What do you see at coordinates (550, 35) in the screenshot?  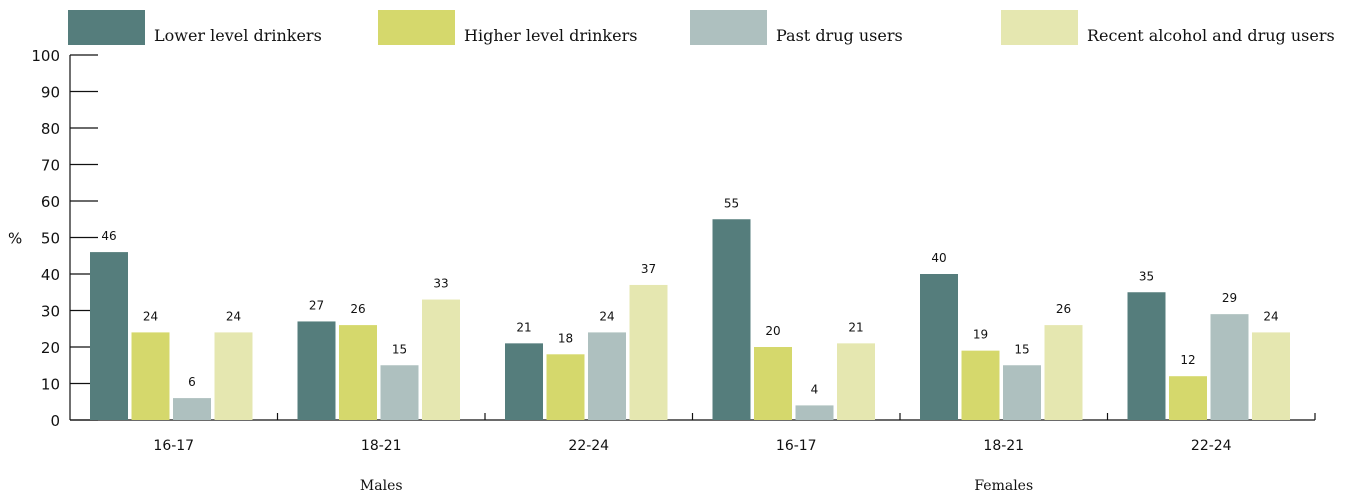 I see `legend-label-2: Higher level drinkers` at bounding box center [550, 35].